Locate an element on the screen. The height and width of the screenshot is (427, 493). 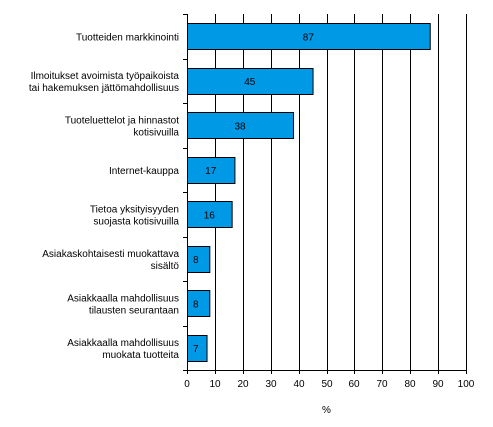
bar-value-label: 16 is located at coordinates (210, 215).